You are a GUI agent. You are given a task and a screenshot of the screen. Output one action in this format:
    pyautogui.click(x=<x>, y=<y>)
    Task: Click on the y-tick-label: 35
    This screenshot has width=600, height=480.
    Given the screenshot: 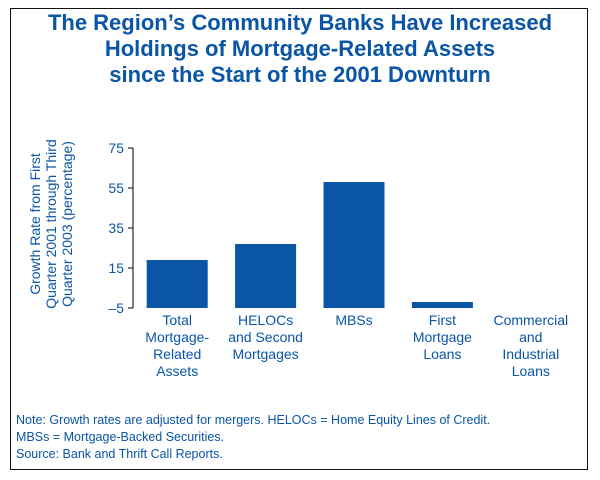 What is the action you would take?
    pyautogui.click(x=116, y=228)
    